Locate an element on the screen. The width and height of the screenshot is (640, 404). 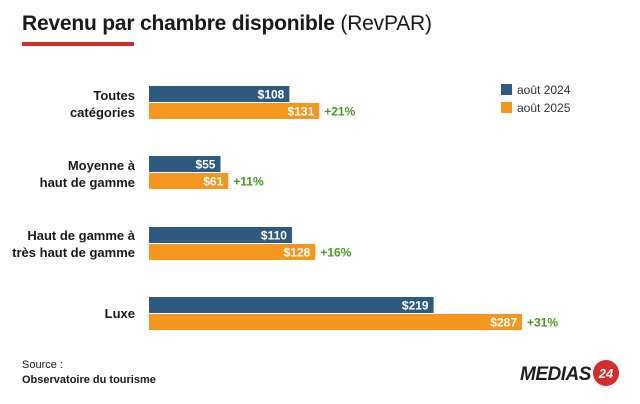
bar-value-label: $61 is located at coordinates (213, 182).